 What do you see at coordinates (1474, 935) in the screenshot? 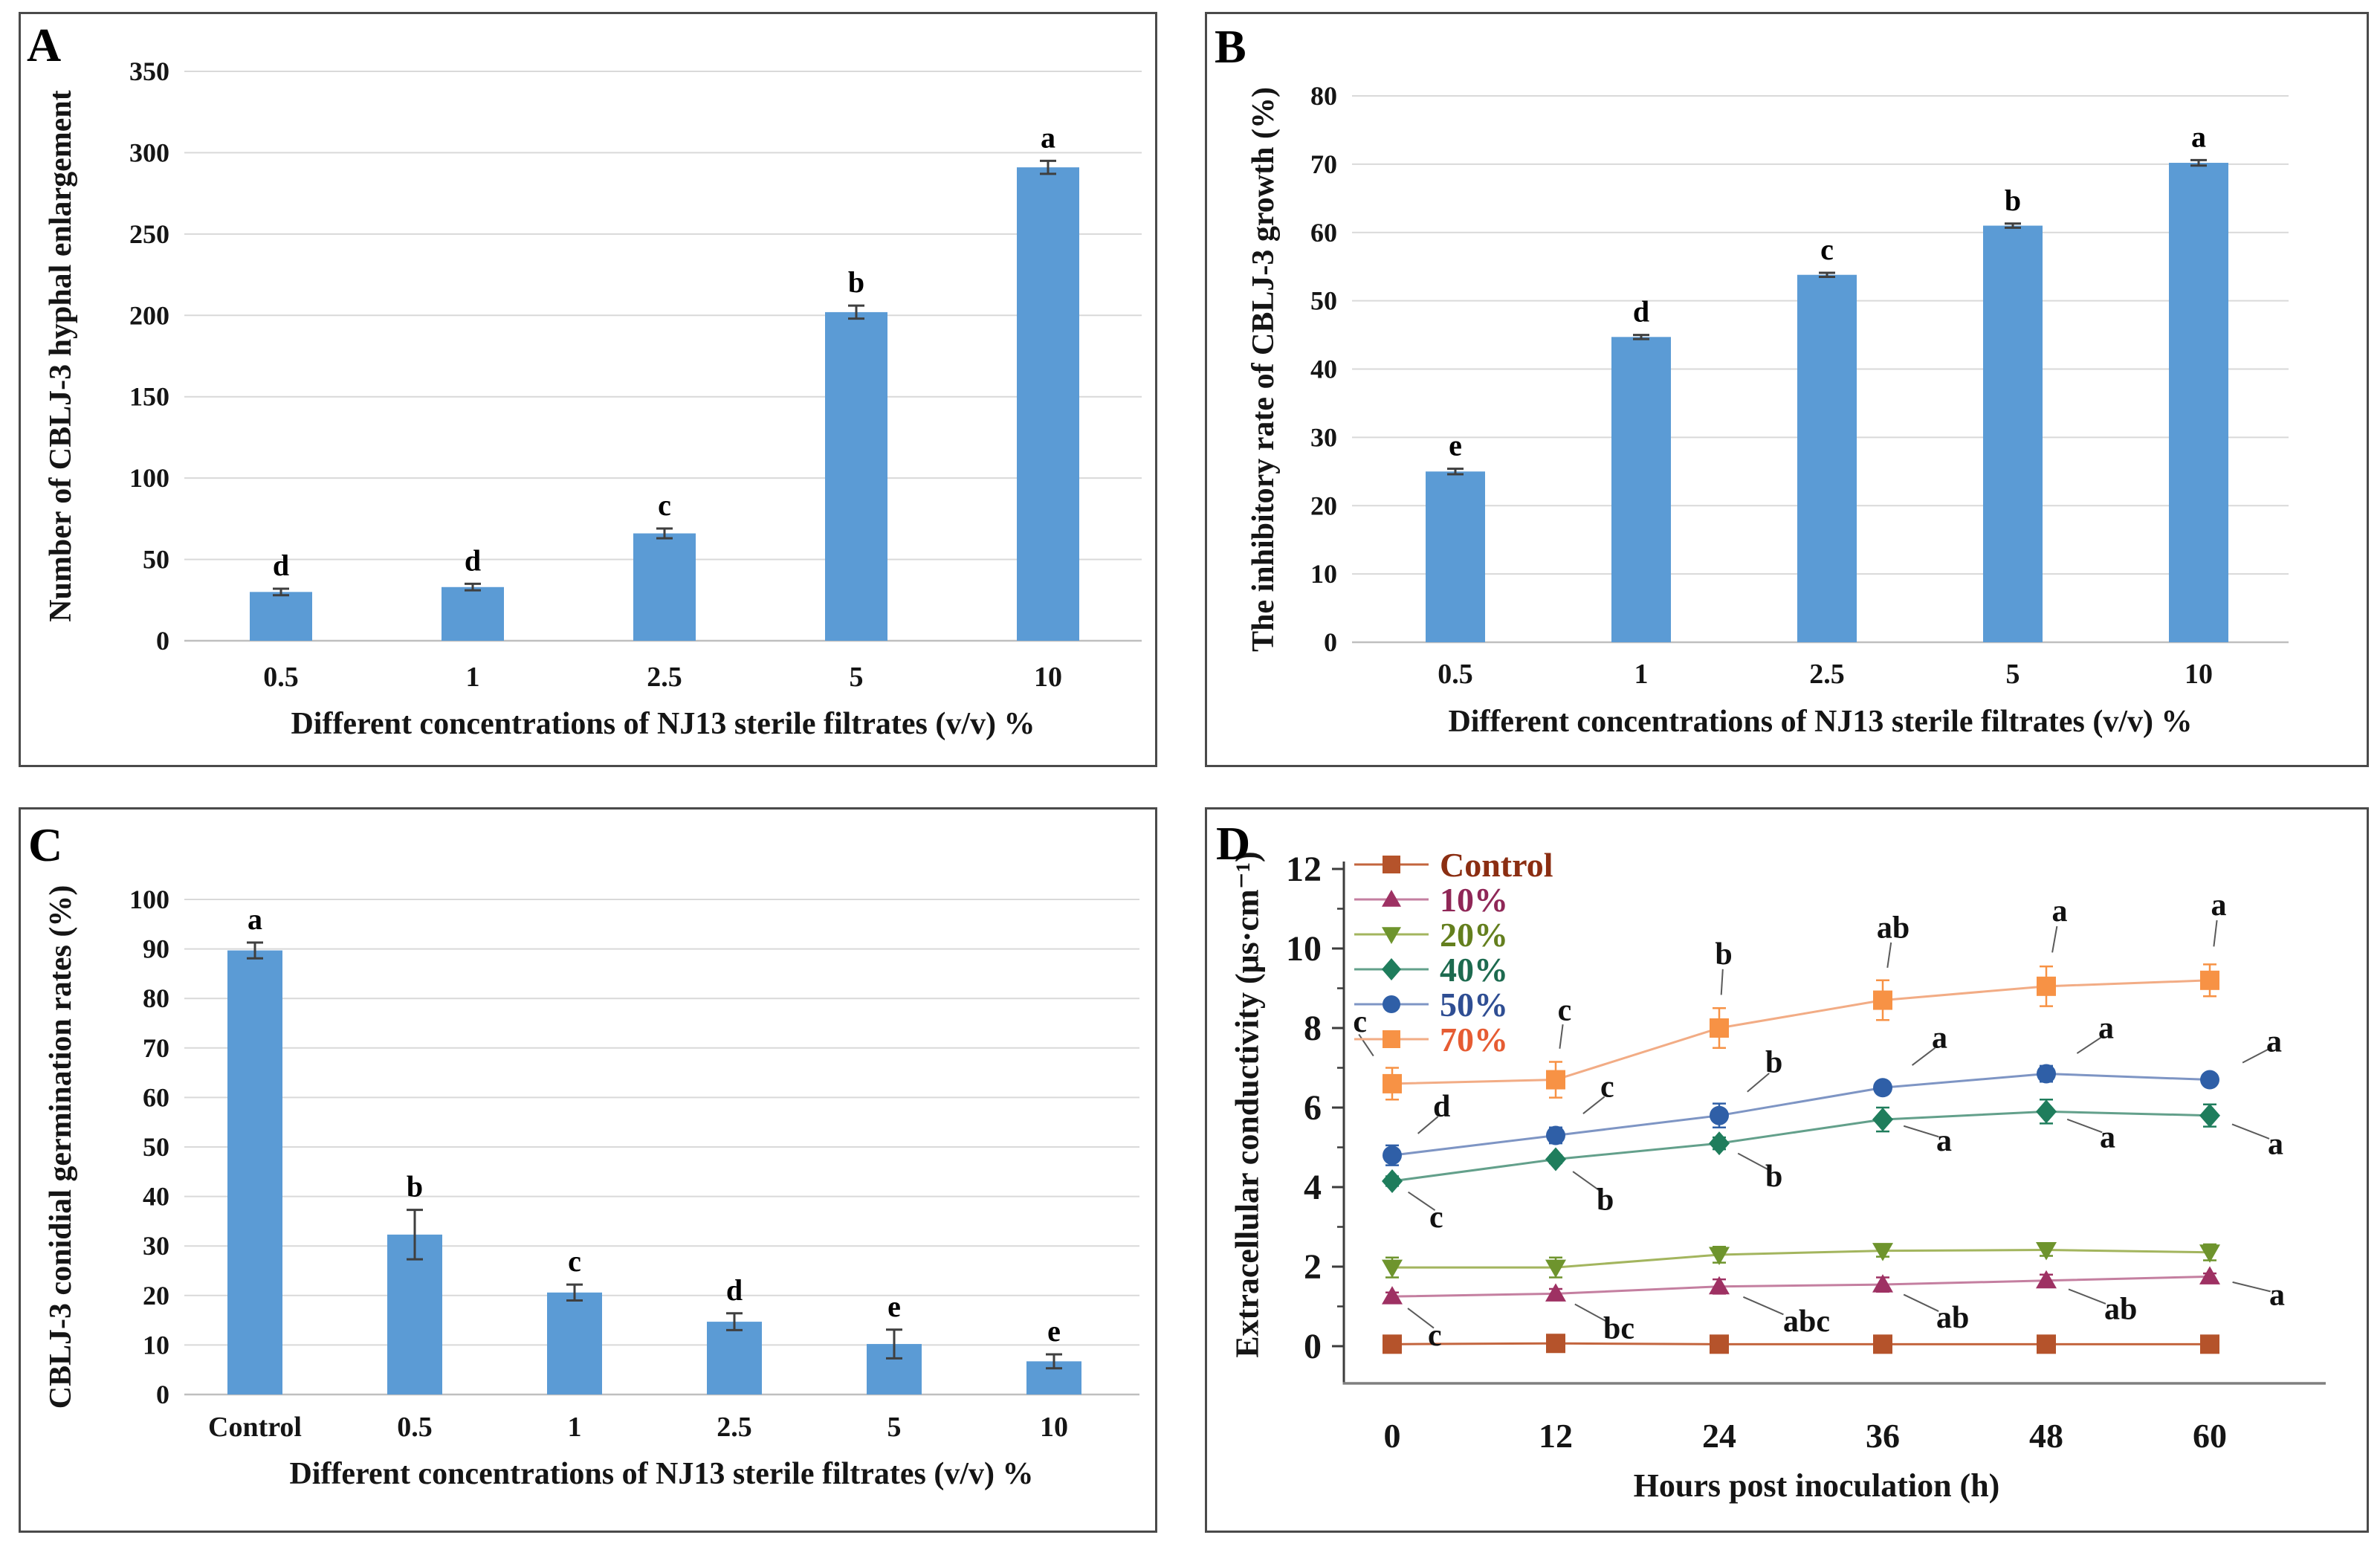
I see `legend-label: 20%` at bounding box center [1474, 935].